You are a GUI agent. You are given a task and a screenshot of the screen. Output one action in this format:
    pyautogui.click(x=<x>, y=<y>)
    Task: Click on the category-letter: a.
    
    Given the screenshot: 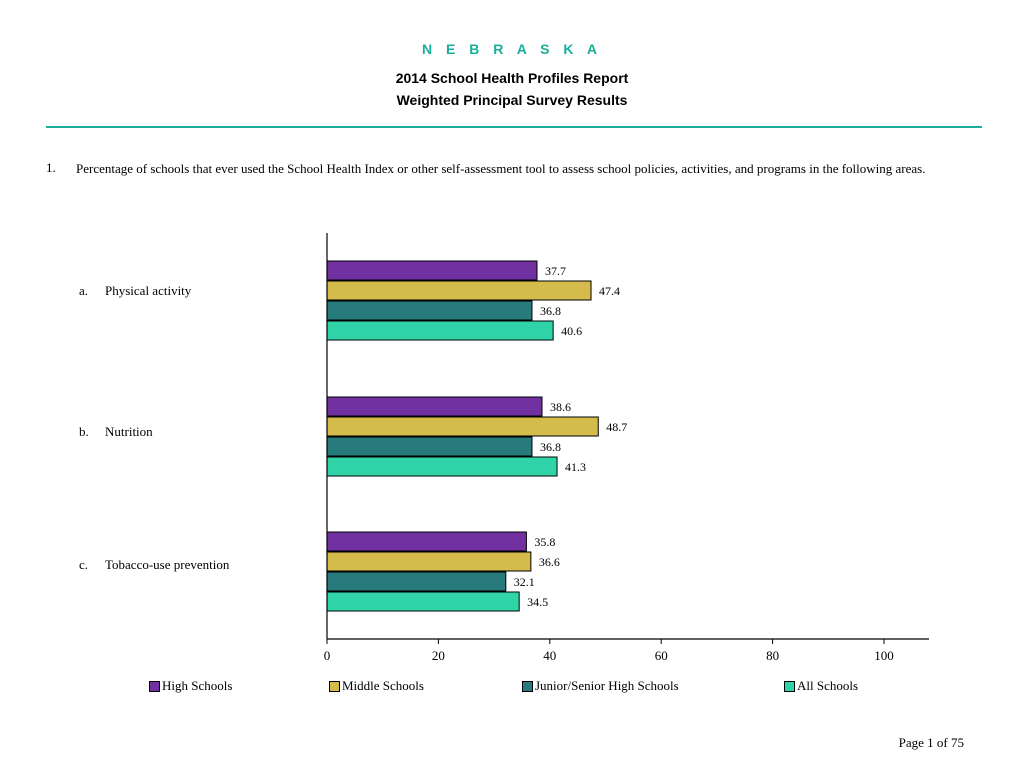 What is the action you would take?
    pyautogui.click(x=84, y=290)
    